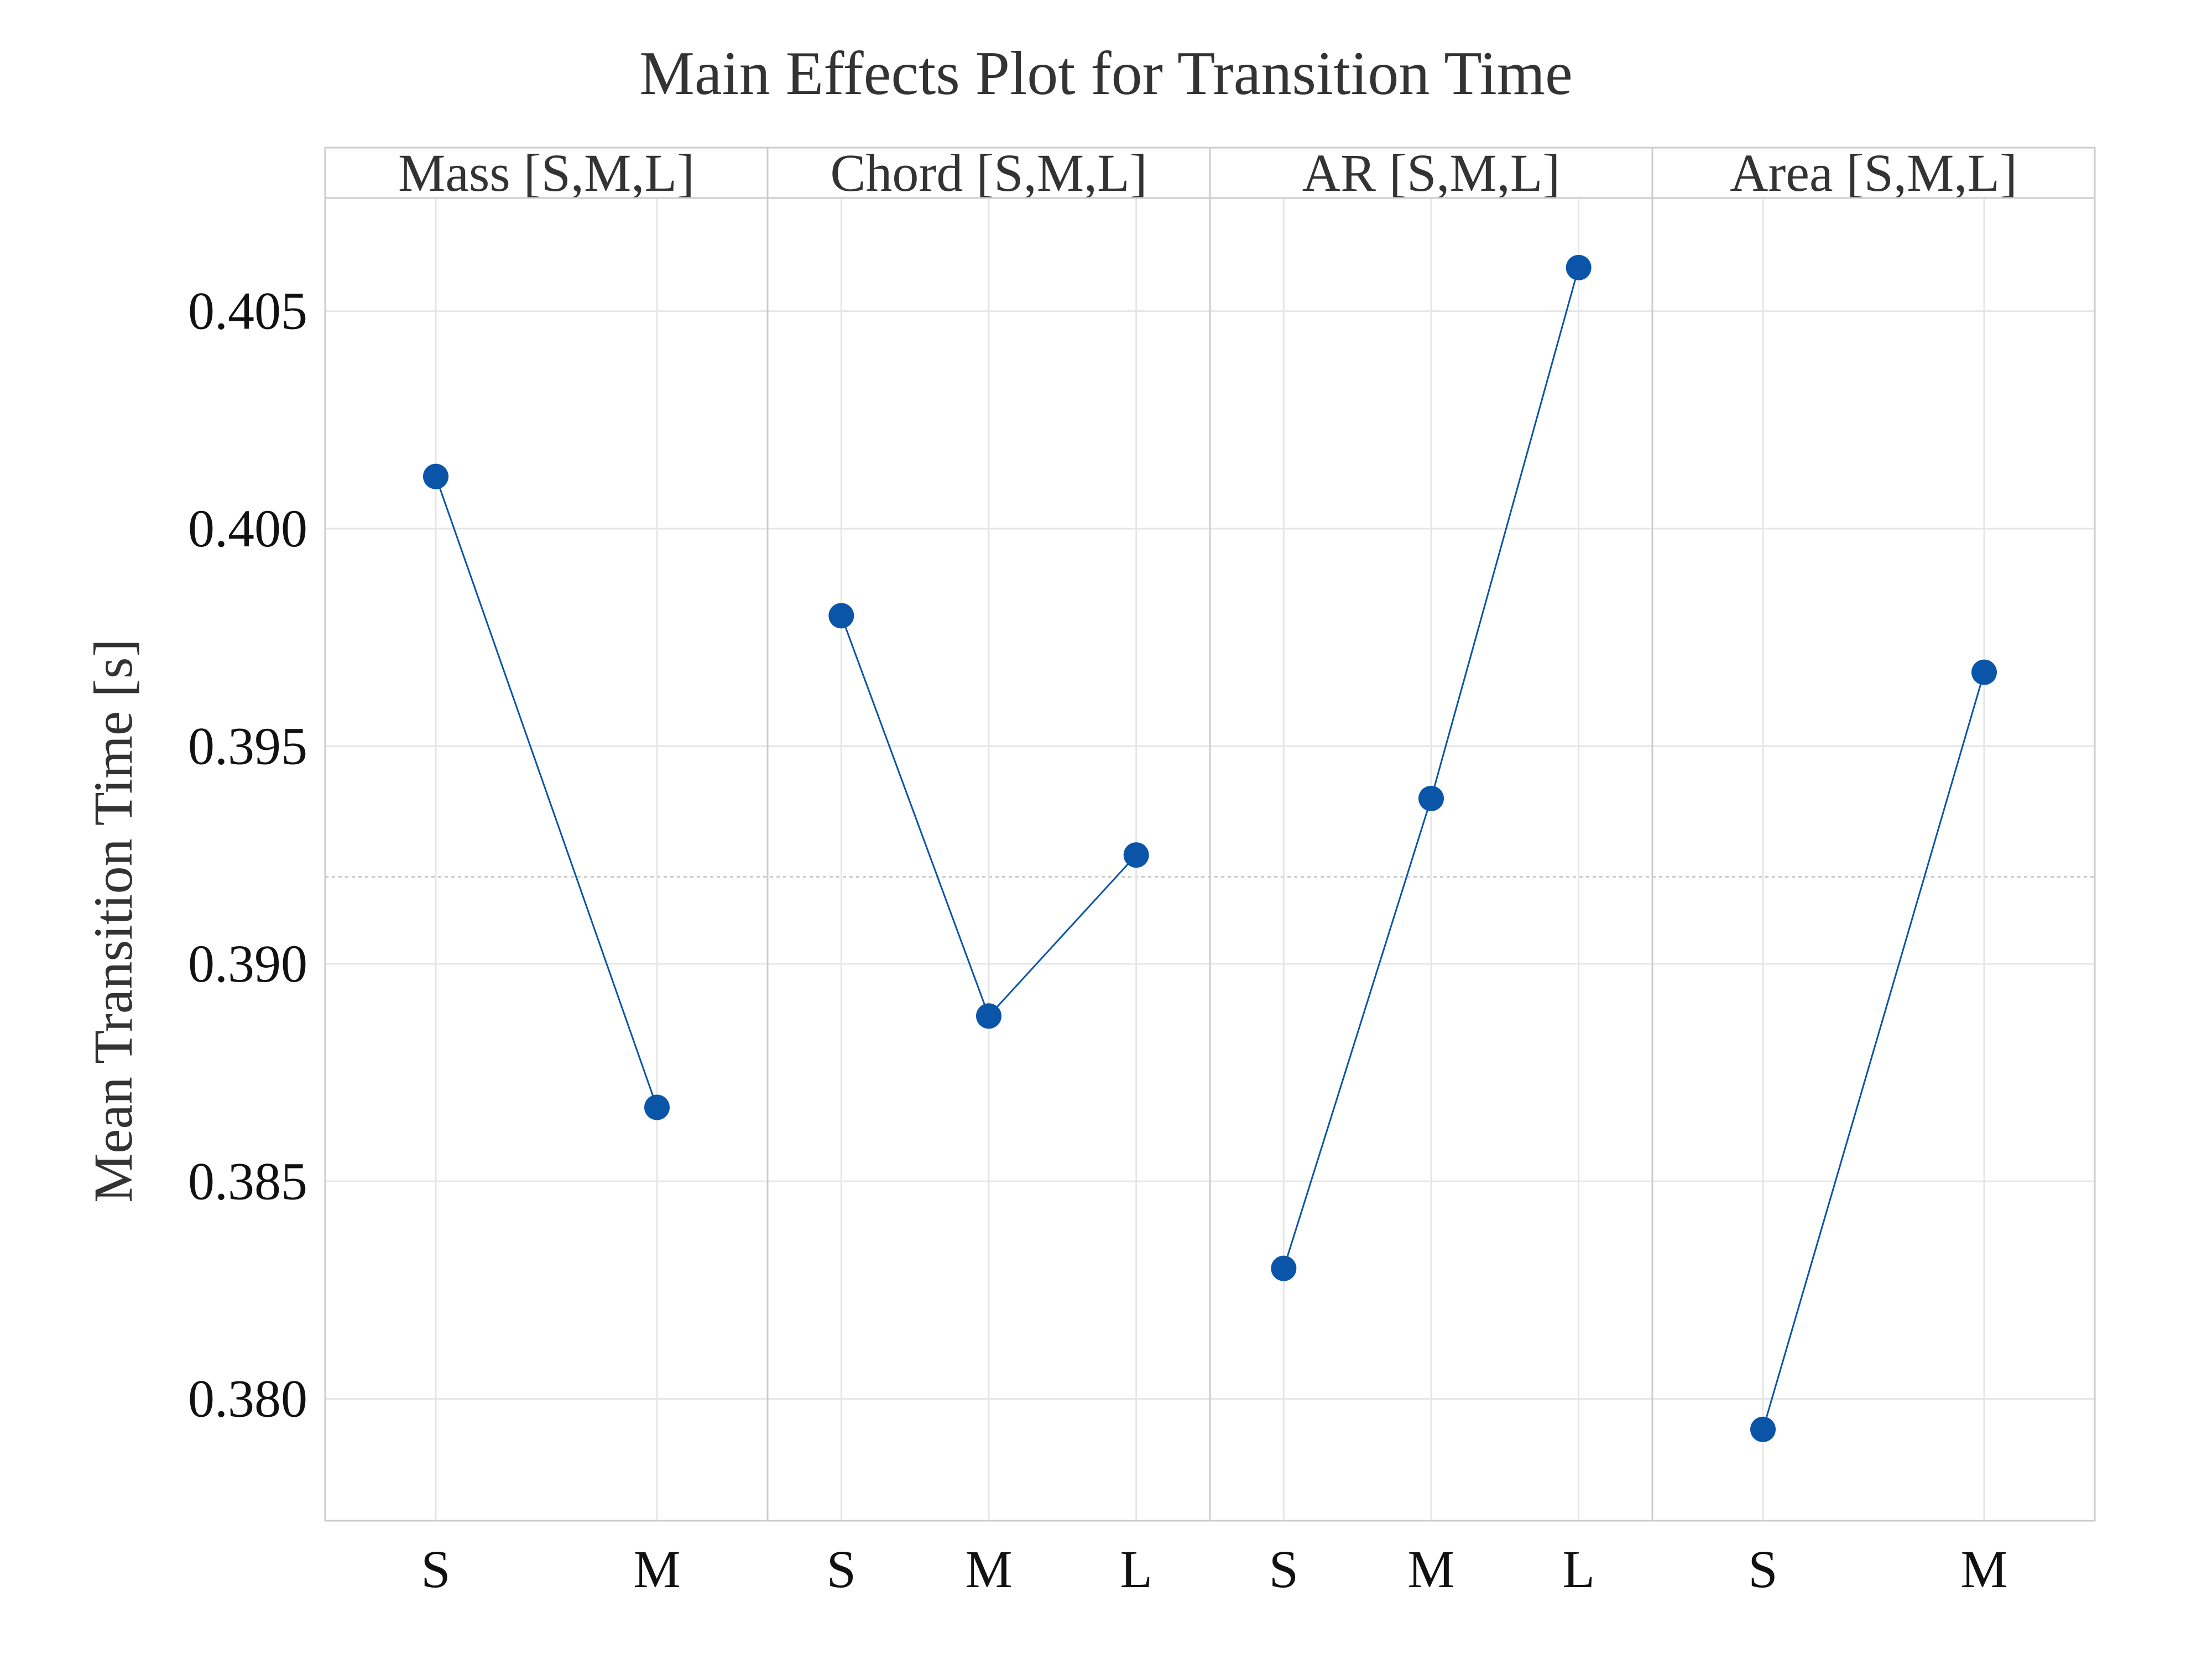 The width and height of the screenshot is (2212, 1659). Describe the element at coordinates (248, 964) in the screenshot. I see `y-tick-label: 0.390` at that location.